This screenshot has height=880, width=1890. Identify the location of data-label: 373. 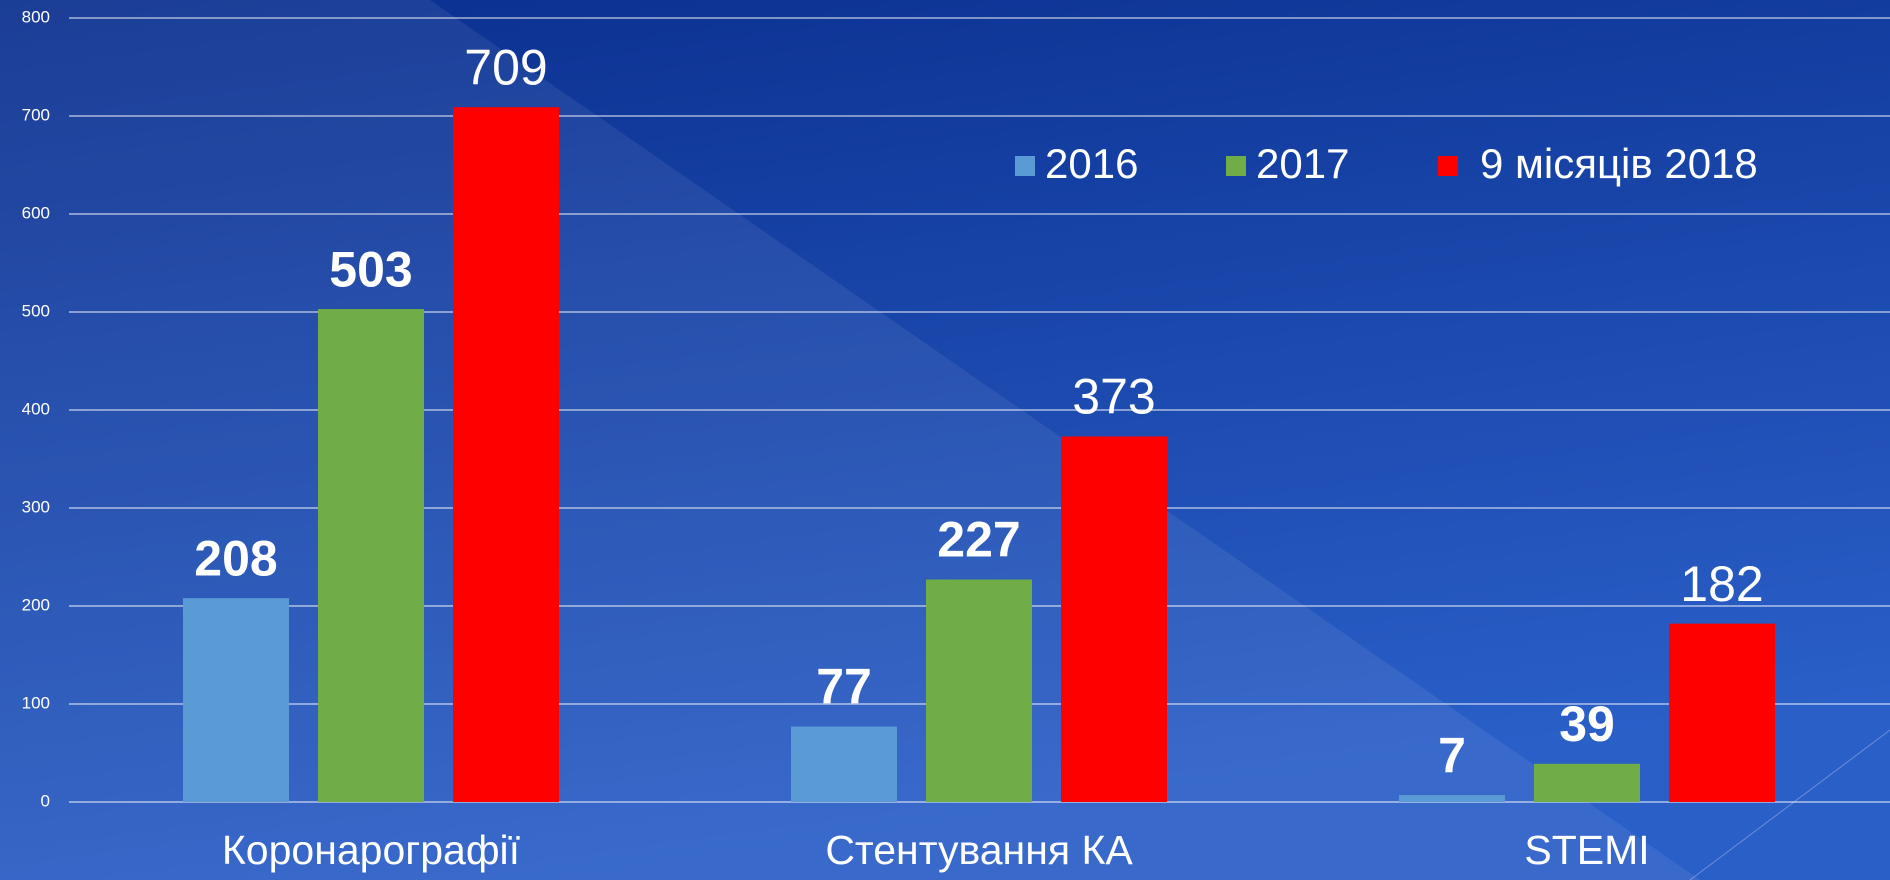
(1113, 397).